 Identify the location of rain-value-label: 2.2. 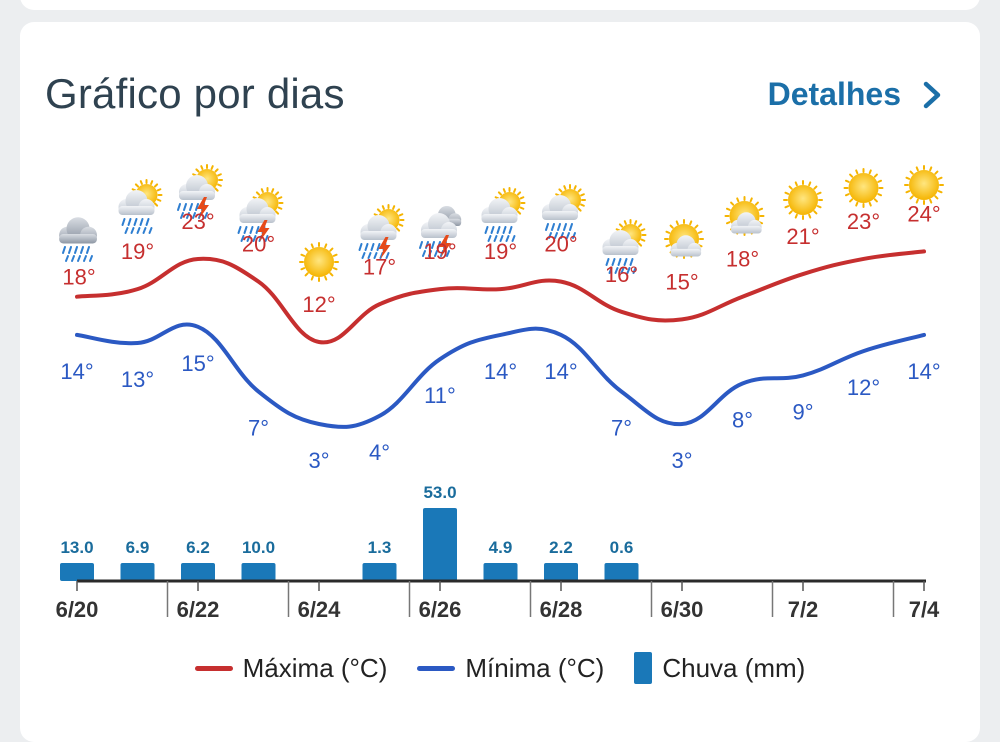
(561, 547).